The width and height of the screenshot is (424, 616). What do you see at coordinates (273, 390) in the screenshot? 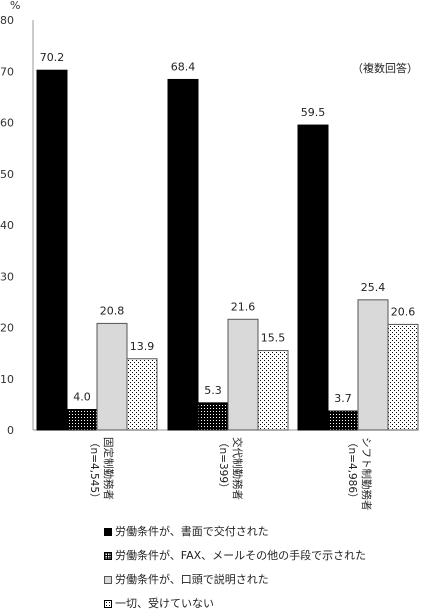
I see `bar-s4-c2` at bounding box center [273, 390].